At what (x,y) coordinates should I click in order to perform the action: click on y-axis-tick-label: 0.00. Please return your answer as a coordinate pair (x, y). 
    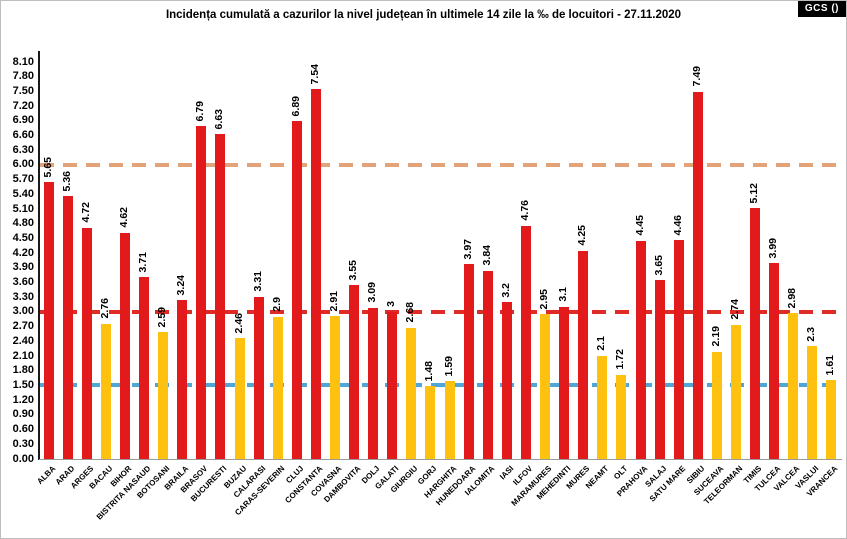
    Looking at the image, I should click on (23, 458).